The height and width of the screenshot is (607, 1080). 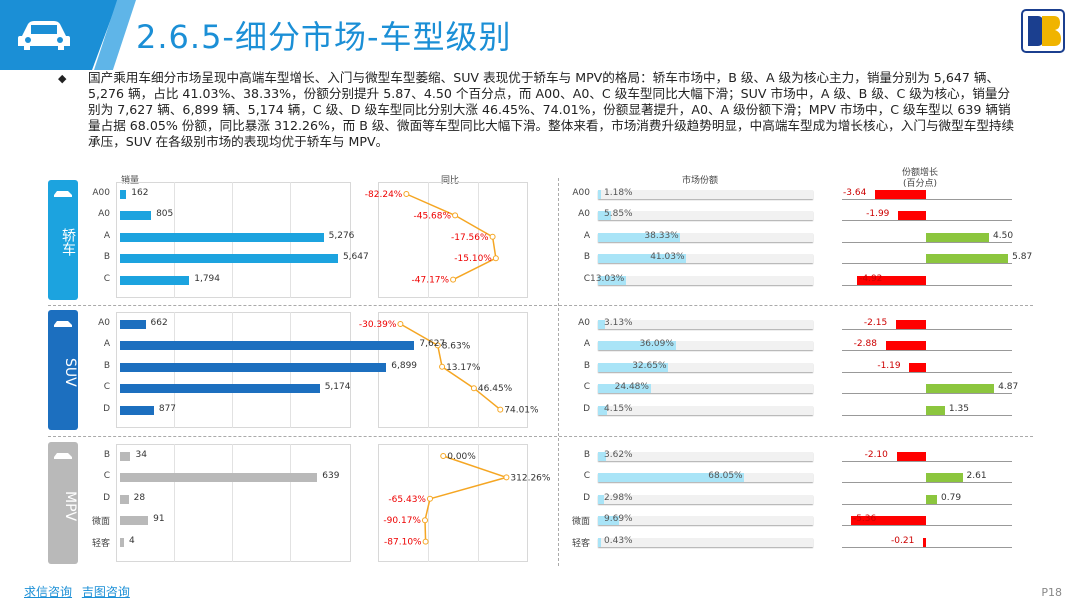 What do you see at coordinates (70, 506) in the screenshot?
I see `group-name: MPV` at bounding box center [70, 506].